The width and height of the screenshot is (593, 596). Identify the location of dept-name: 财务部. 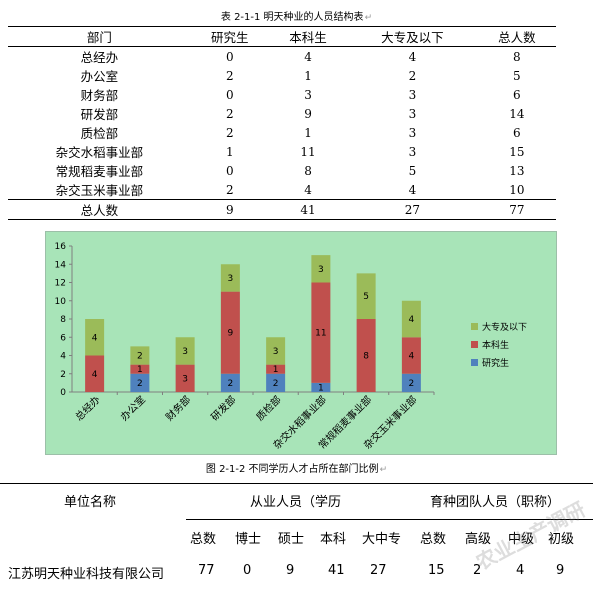
(99, 95).